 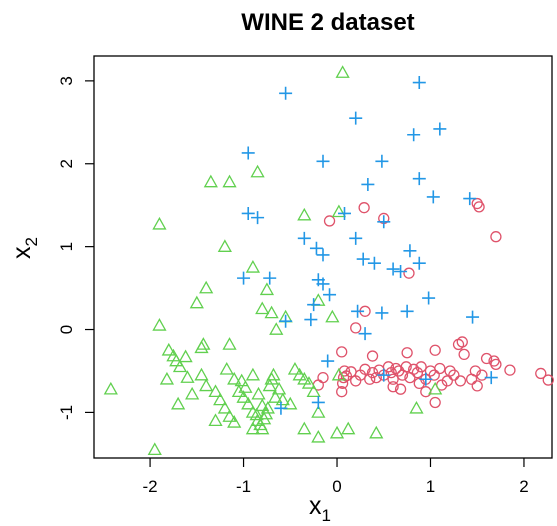 I want to click on x-tick-label: 1, so click(x=430, y=486).